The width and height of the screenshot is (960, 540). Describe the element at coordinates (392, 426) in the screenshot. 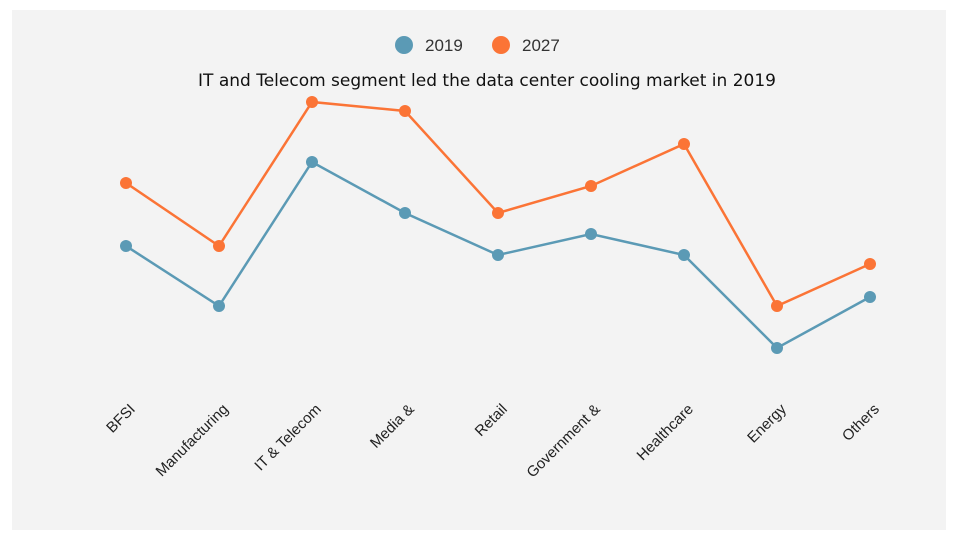

I see `x-tick-label: Media &` at that location.